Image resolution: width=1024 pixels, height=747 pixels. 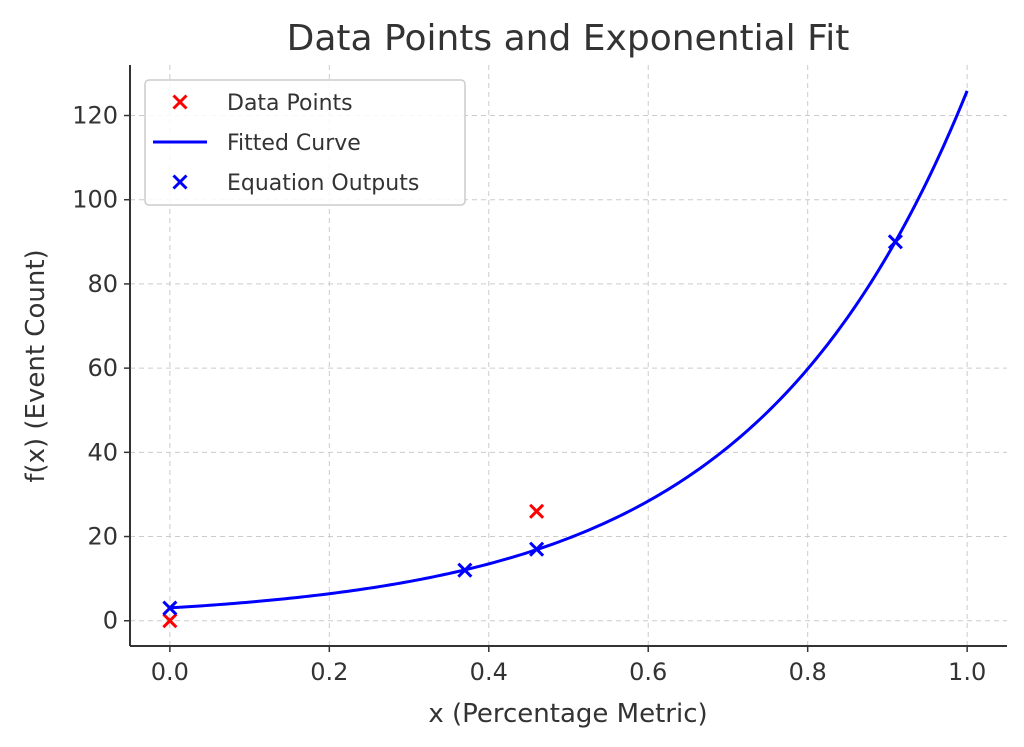 I want to click on chart-title: Data Points and Exponential Fit, so click(x=568, y=38).